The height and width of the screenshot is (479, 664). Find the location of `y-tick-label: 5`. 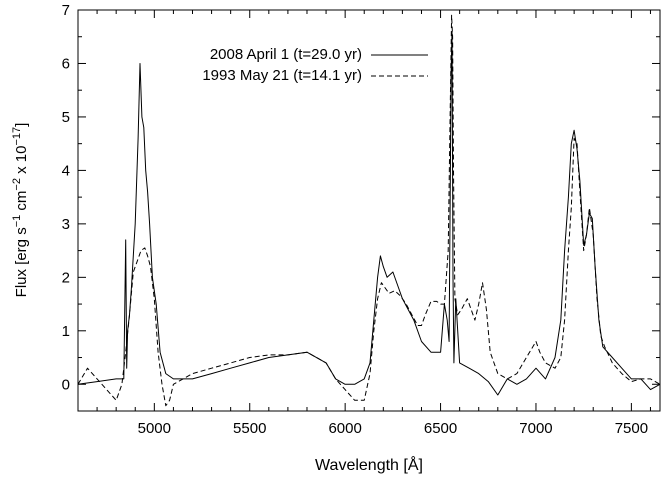

y-tick-label: 5 is located at coordinates (66, 117).